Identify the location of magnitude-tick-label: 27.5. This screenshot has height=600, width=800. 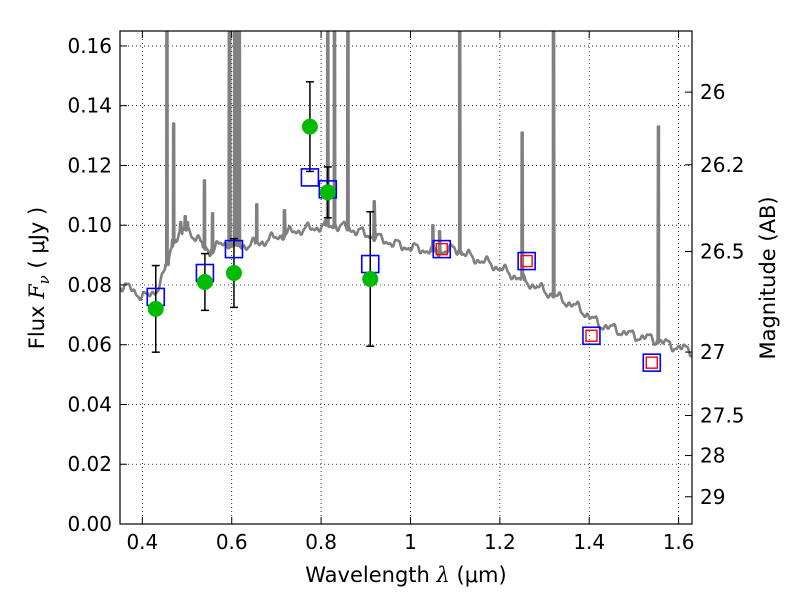
(722, 416).